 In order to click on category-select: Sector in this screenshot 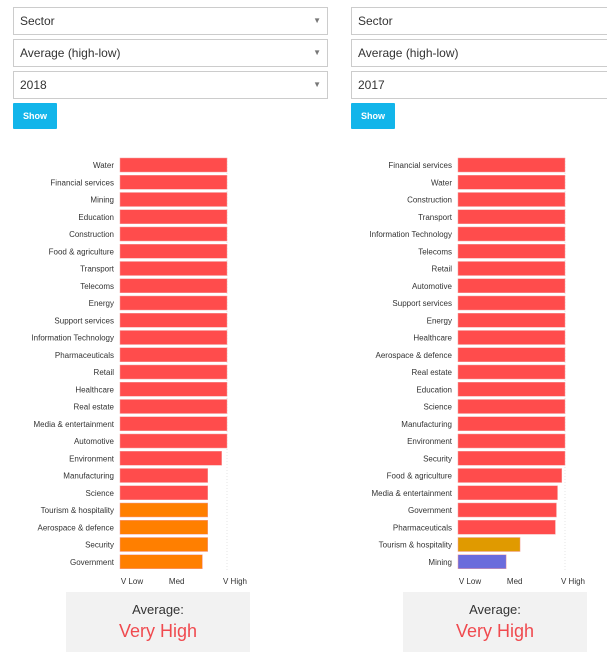, I will do `click(479, 21)`.